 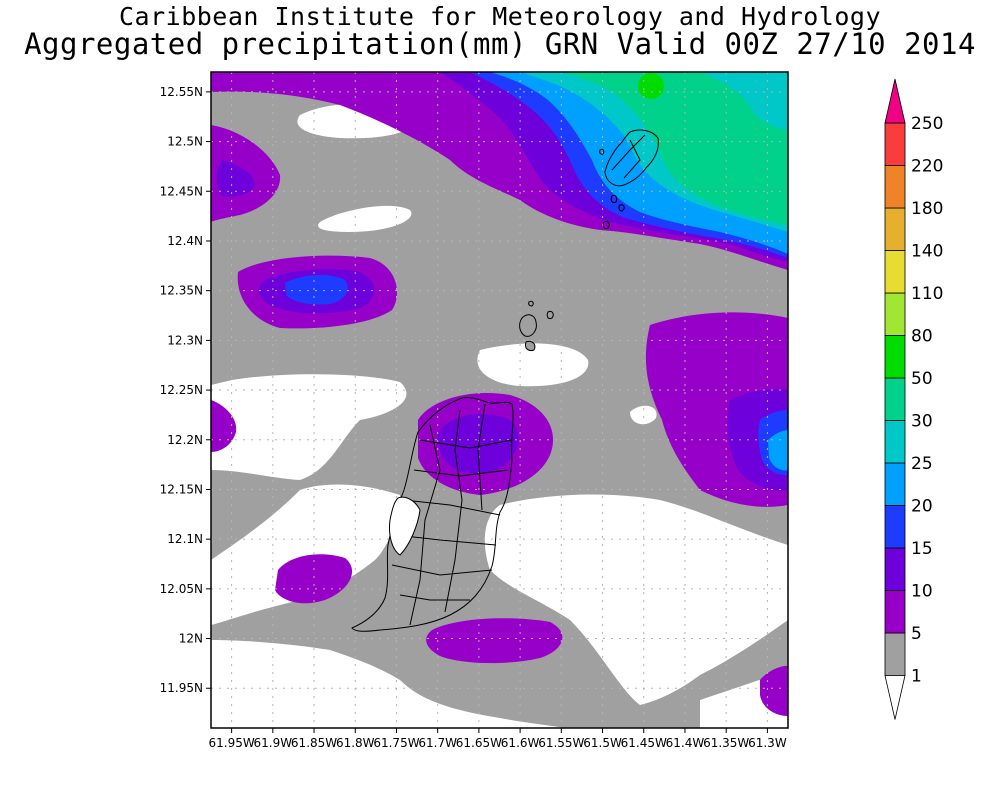 What do you see at coordinates (536, 325) in the screenshot?
I see `island-carriacou-outline` at bounding box center [536, 325].